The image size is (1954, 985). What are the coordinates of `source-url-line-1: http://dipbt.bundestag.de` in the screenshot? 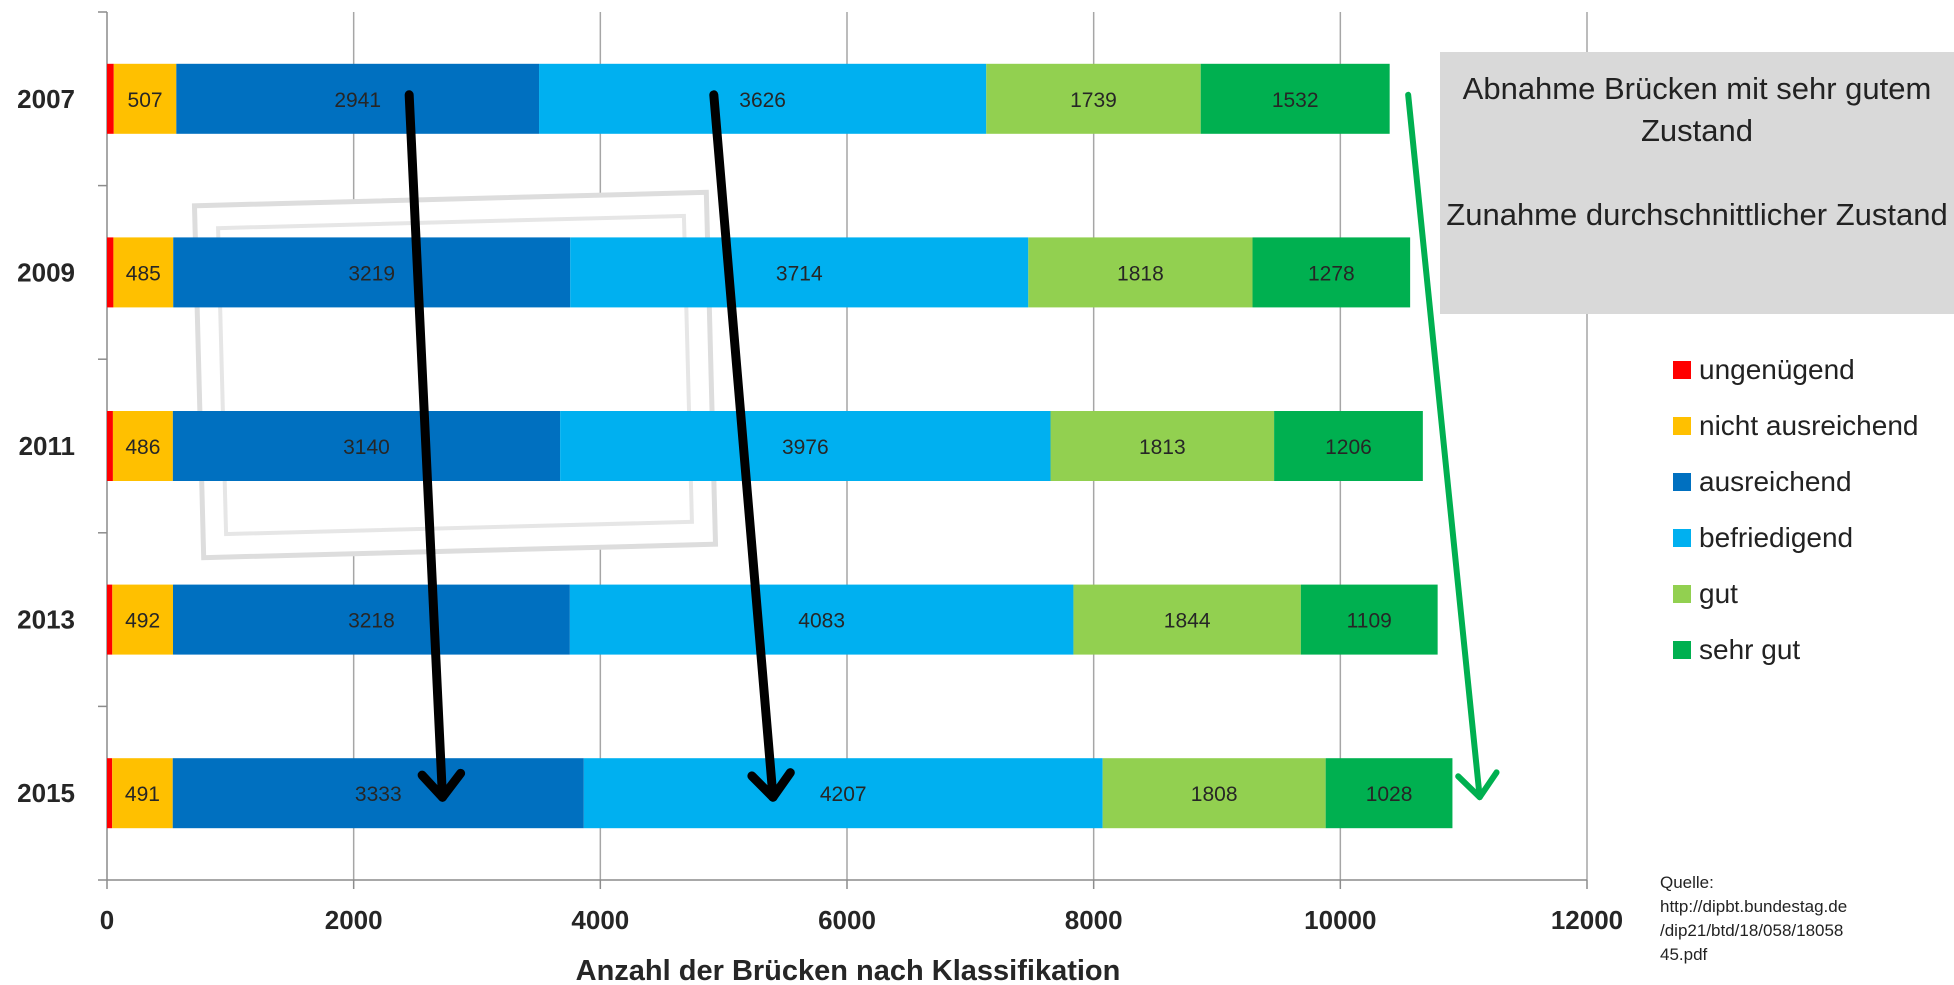 It's located at (1754, 906).